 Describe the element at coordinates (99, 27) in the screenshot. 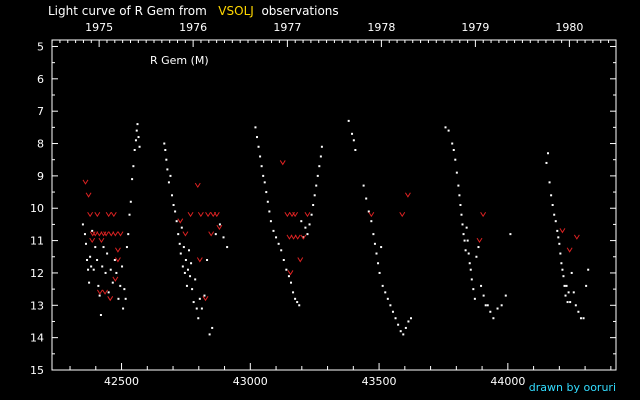

I see `year-label: 1975` at that location.